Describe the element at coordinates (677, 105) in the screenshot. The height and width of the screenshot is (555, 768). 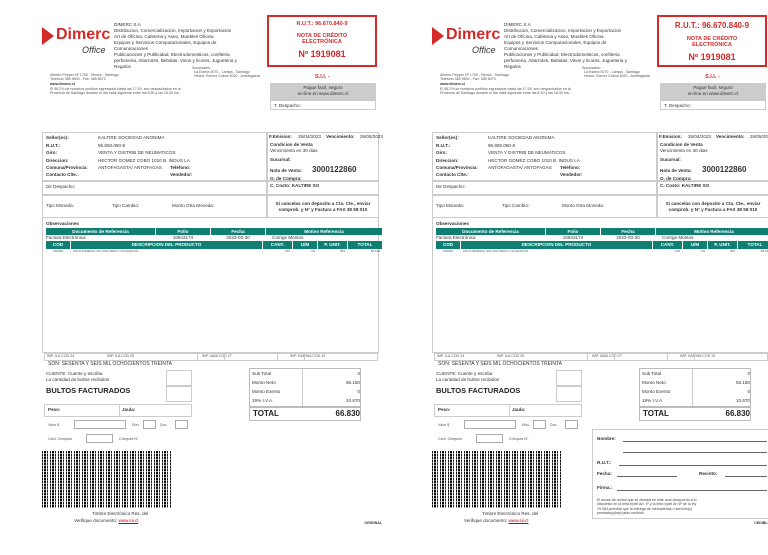
I see `t-despacho-label: T. Despacho:` at that location.